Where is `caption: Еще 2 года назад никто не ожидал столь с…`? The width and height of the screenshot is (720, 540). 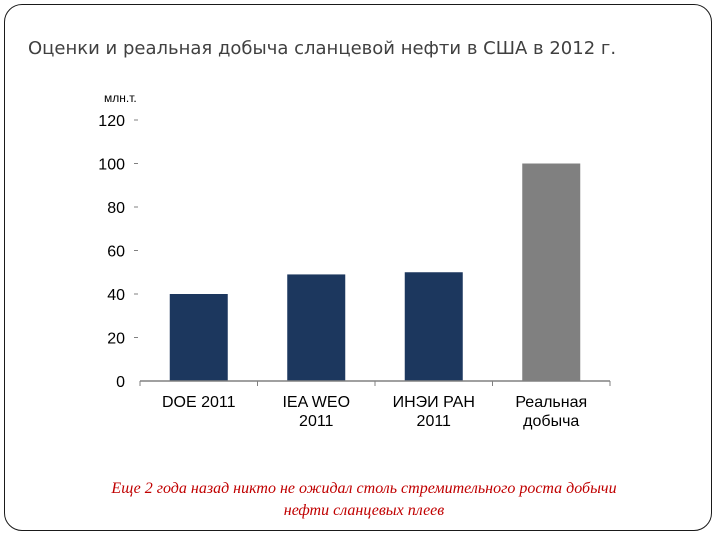 caption: Еще 2 года назад никто не ожидал столь с… is located at coordinates (364, 500).